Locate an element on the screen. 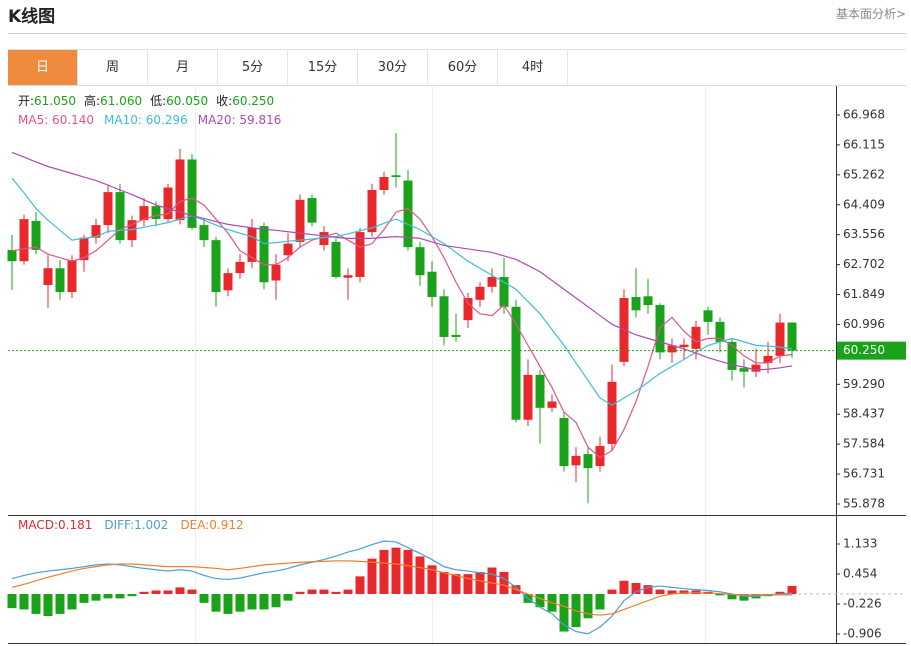  tab: 4时 is located at coordinates (533, 67).